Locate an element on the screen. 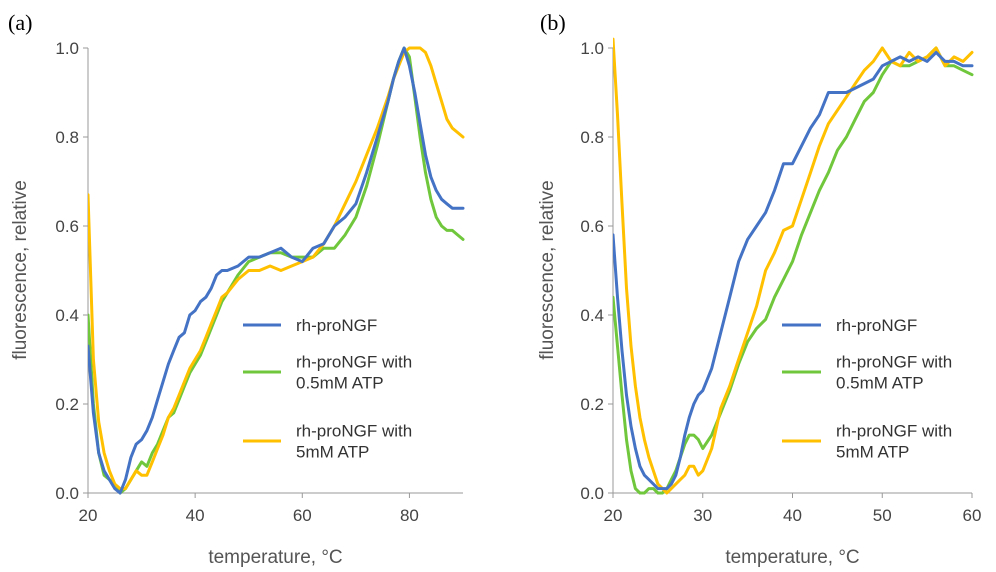 The width and height of the screenshot is (996, 572). x-tick-label: 50 is located at coordinates (882, 515).